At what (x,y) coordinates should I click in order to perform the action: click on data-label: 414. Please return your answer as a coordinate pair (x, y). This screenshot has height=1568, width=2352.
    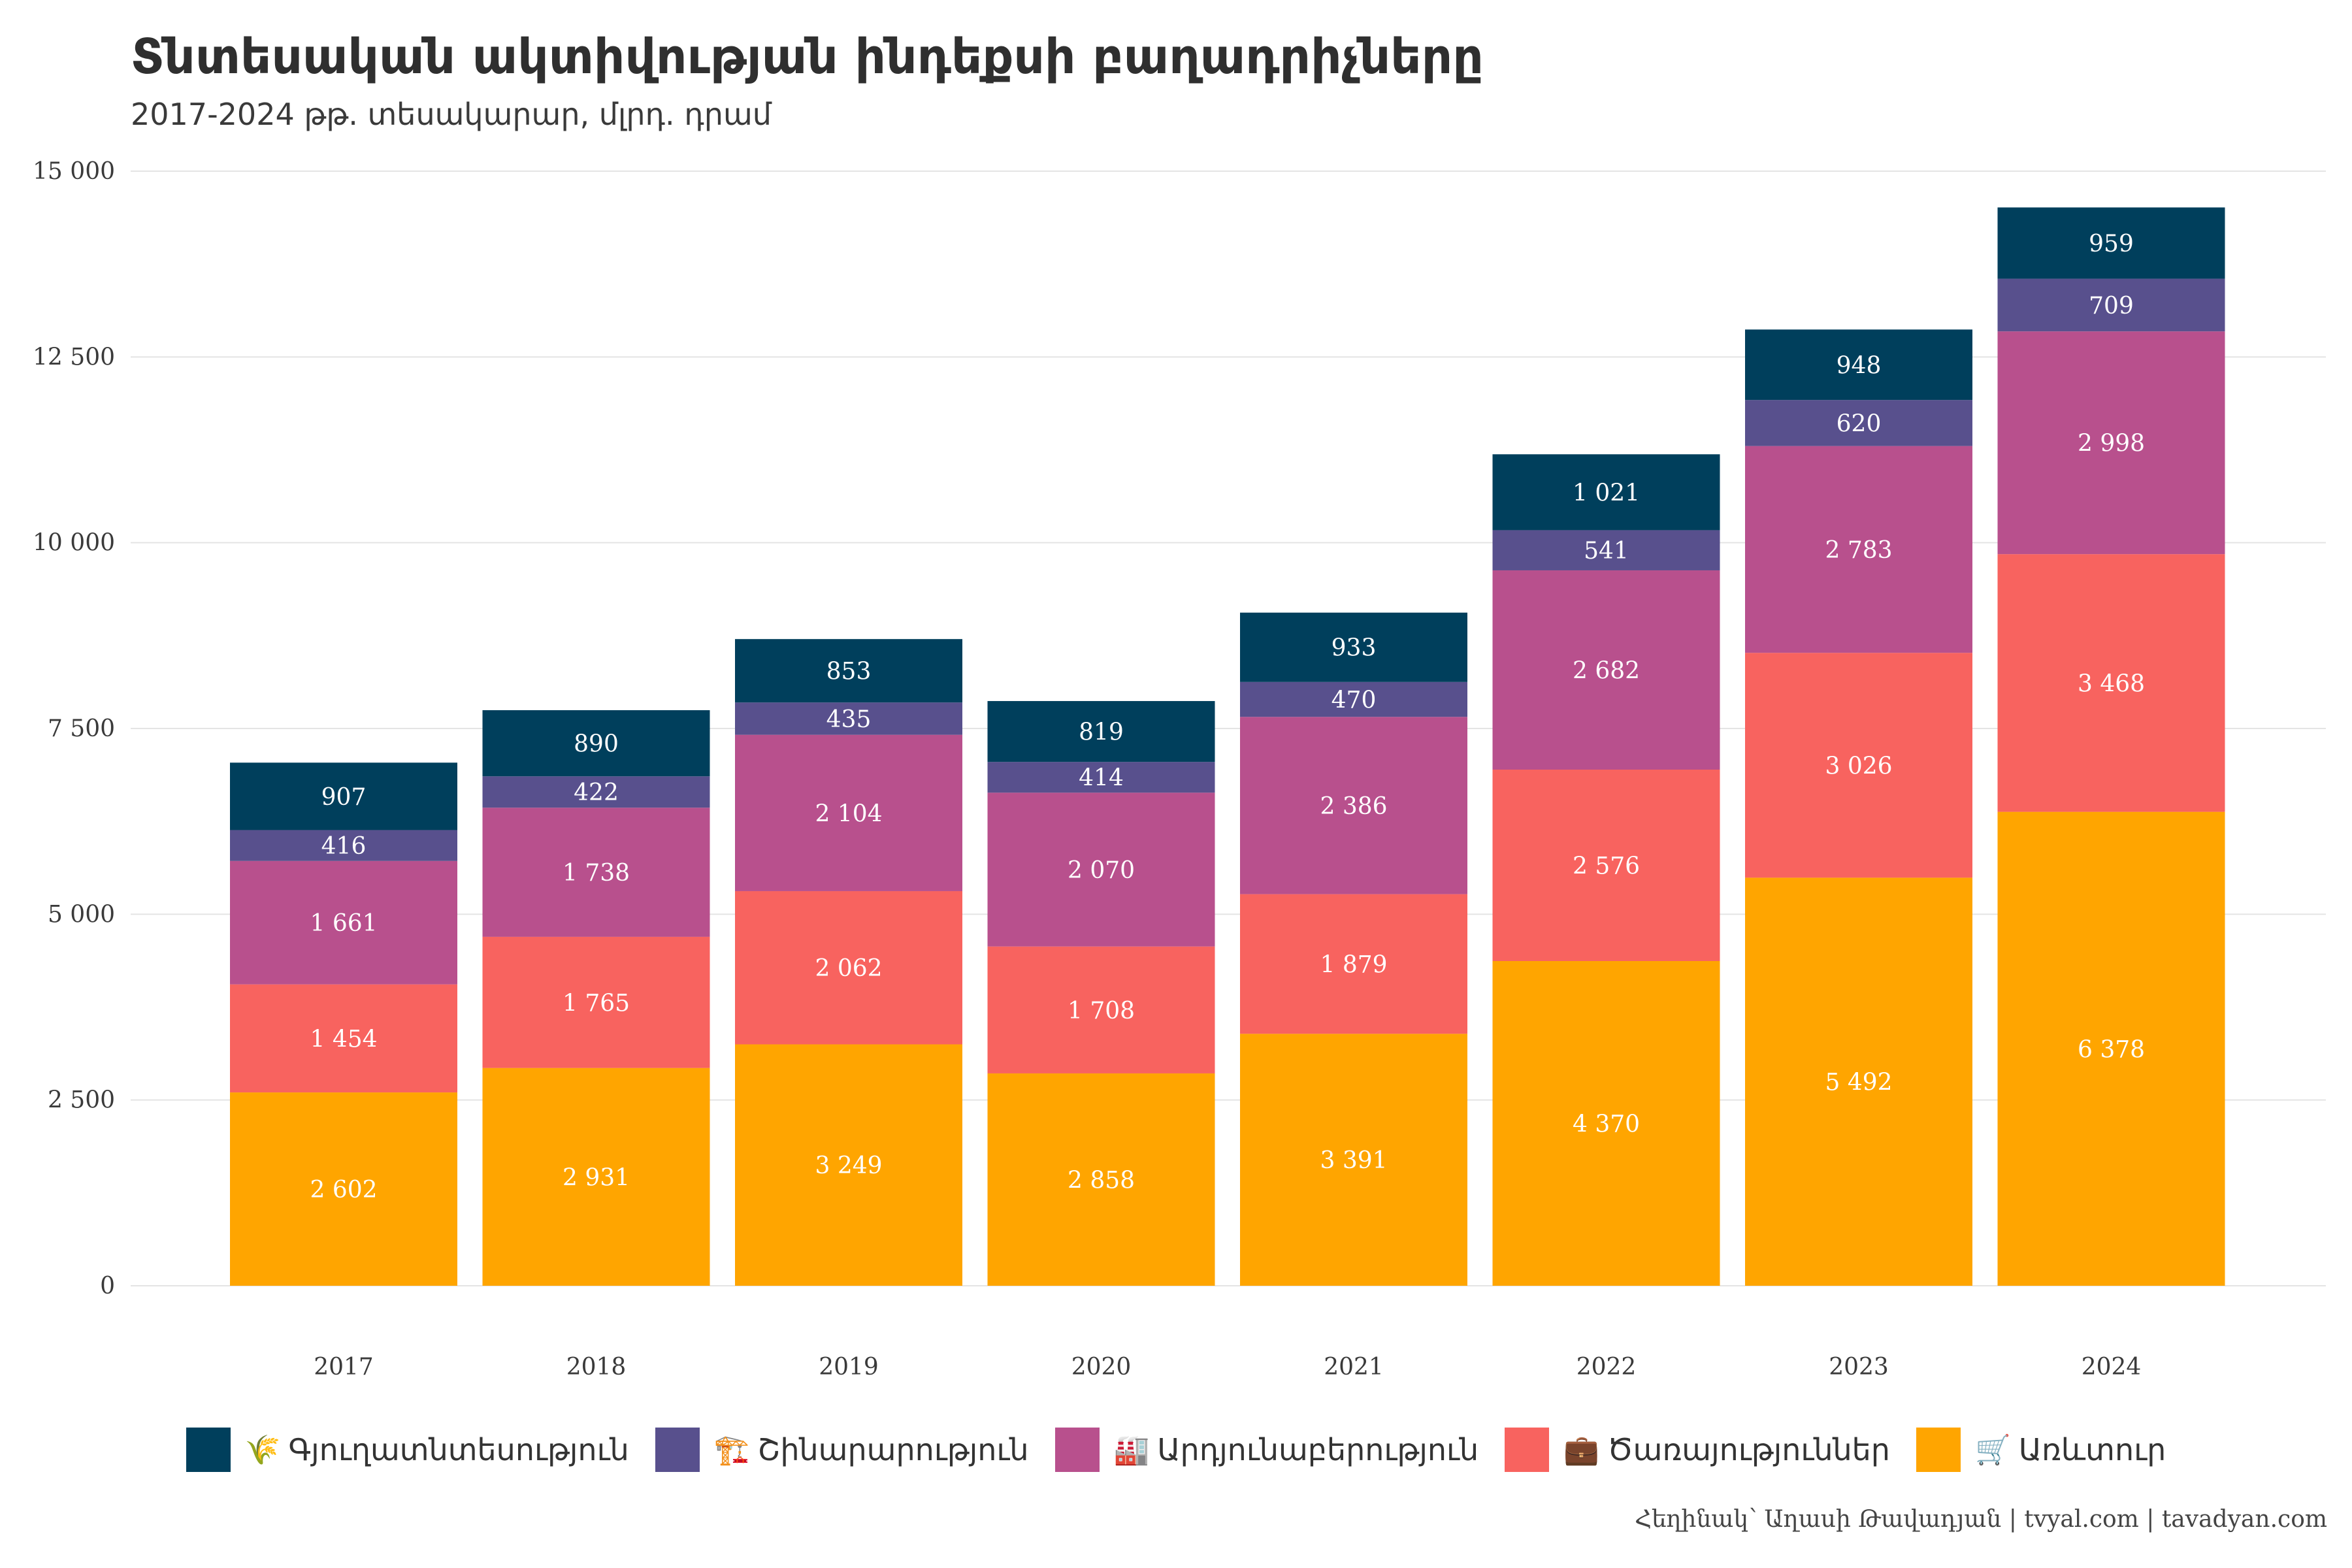
    Looking at the image, I should click on (1101, 778).